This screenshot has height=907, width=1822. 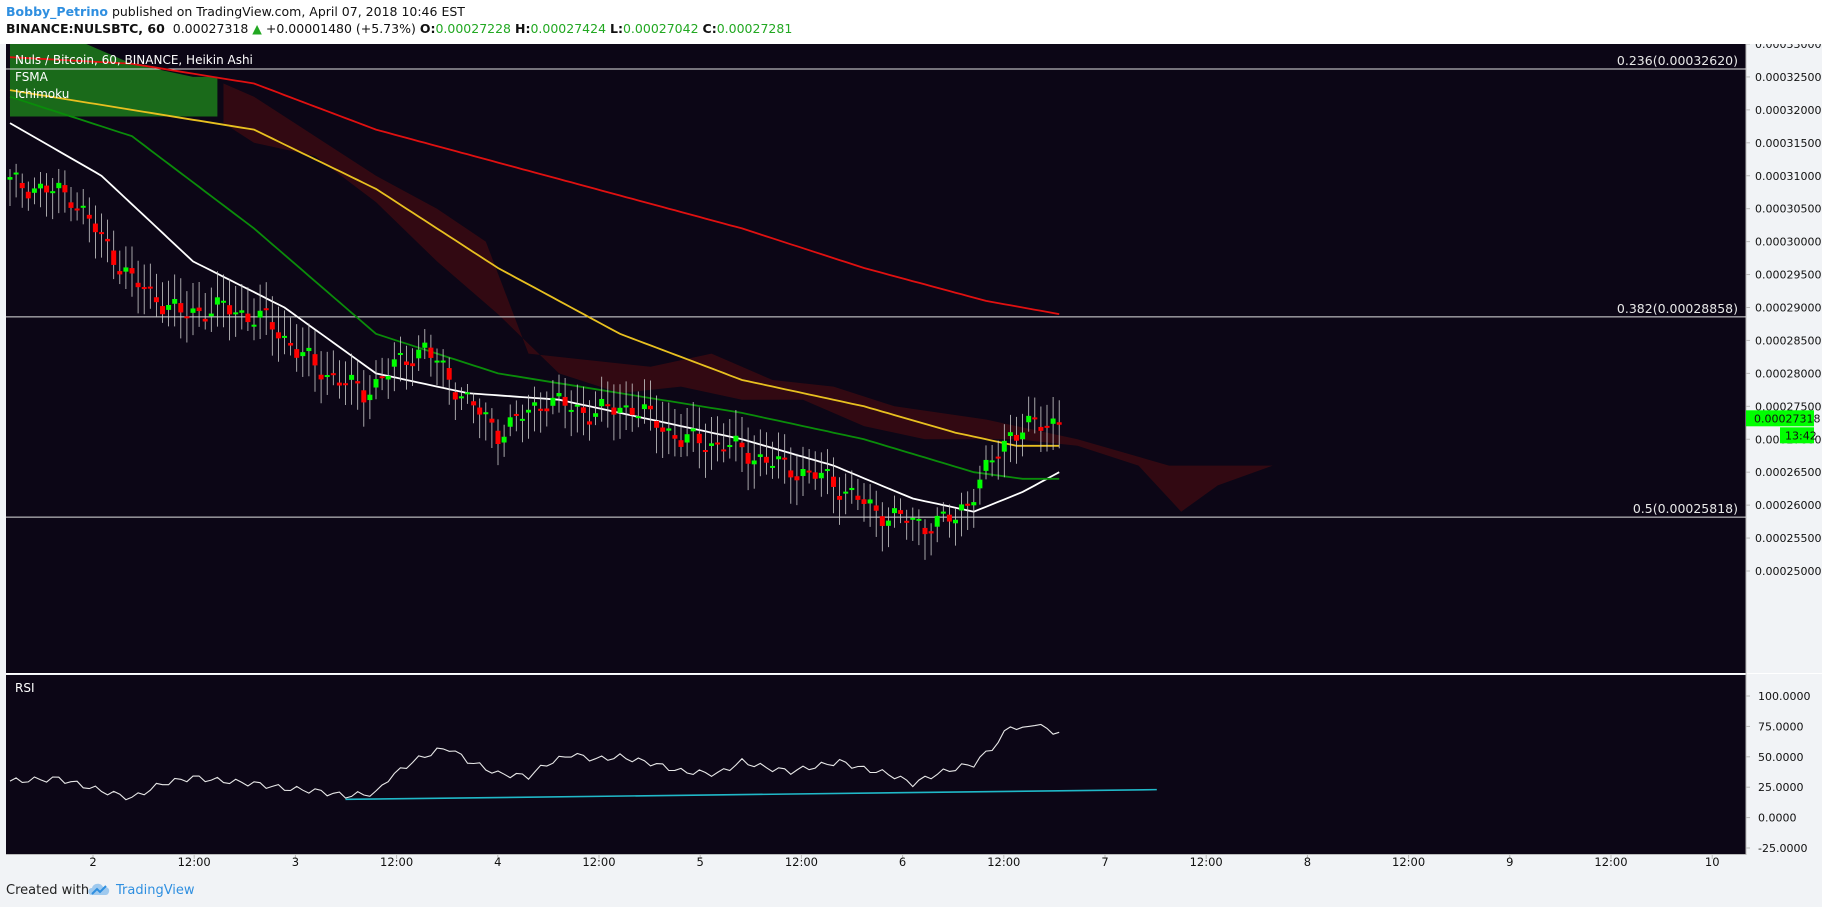 What do you see at coordinates (57, 11) in the screenshot?
I see `author-link: Bobby_Petrino` at bounding box center [57, 11].